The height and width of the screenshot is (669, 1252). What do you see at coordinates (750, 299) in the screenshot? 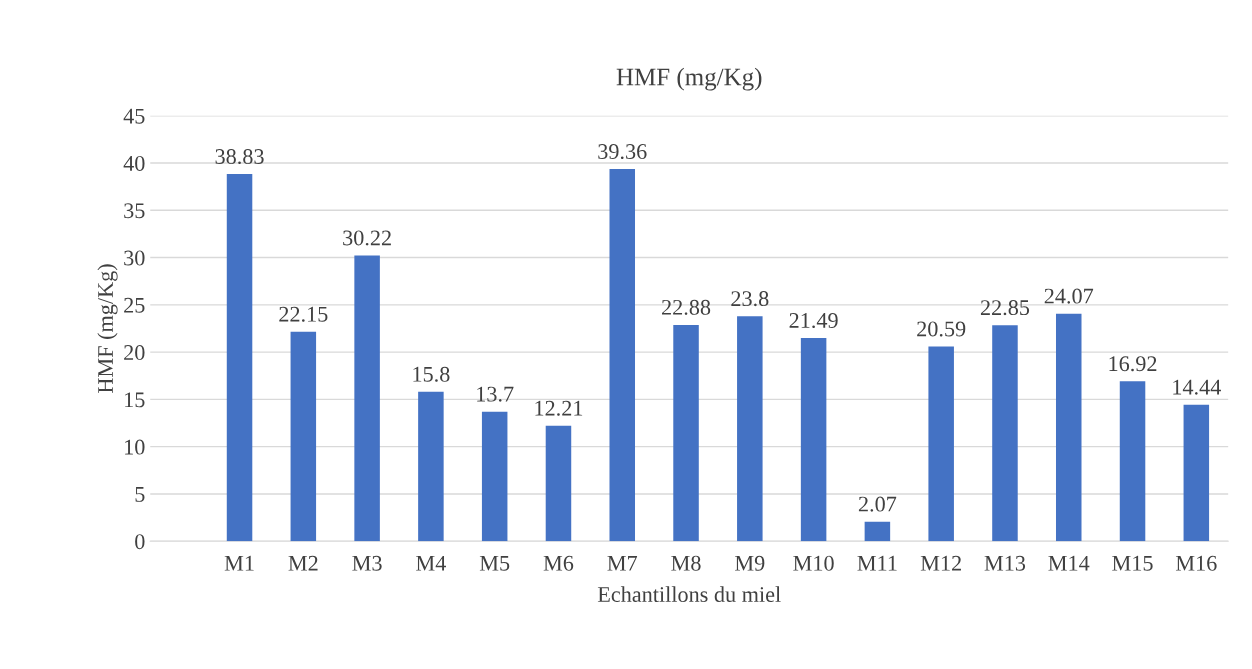
I see `data-label: 23.8` at bounding box center [750, 299].